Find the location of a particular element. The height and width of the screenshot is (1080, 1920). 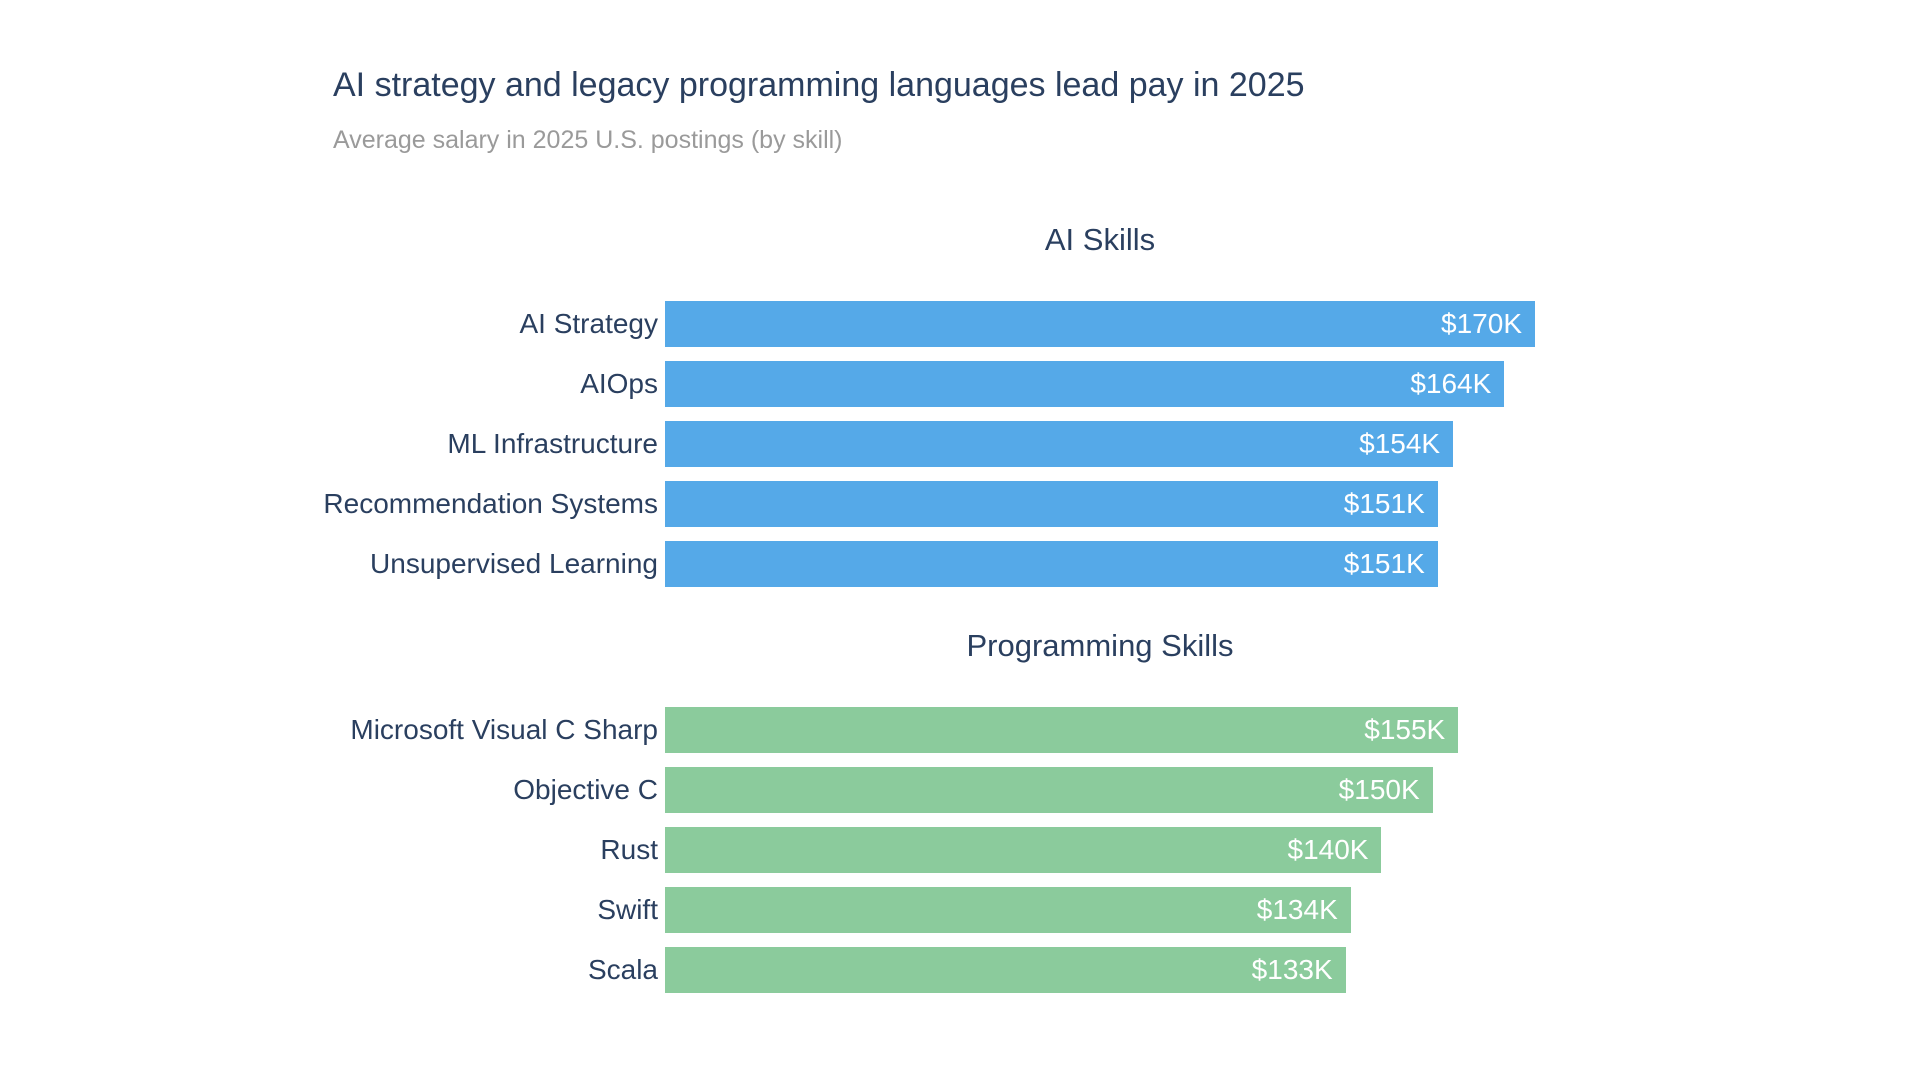

bar-label: ML Infrastructure is located at coordinates (552, 443).